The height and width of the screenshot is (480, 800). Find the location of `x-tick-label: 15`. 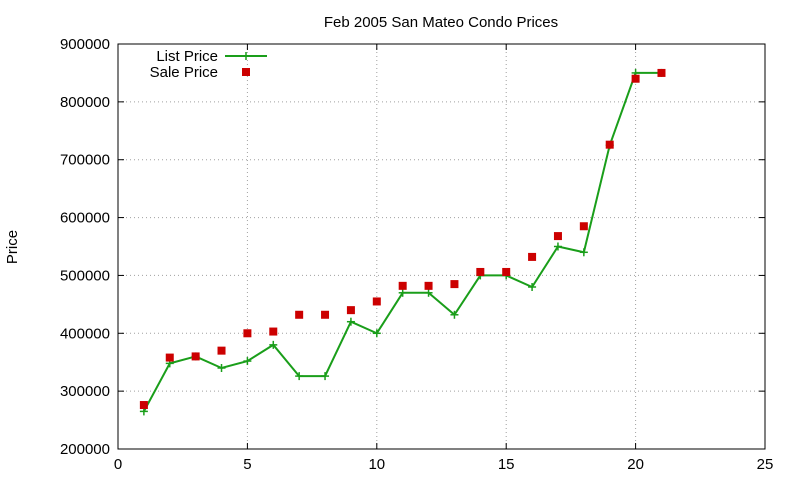

x-tick-label: 15 is located at coordinates (506, 464).